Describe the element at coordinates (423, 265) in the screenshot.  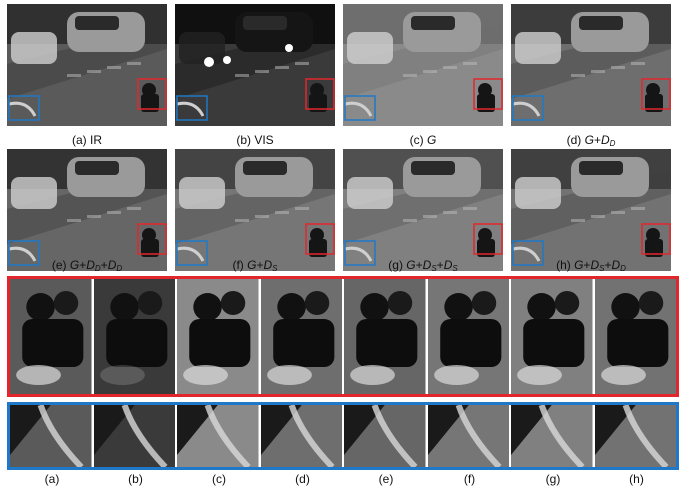
I see `caption-g: (g) G+DS+DS` at that location.